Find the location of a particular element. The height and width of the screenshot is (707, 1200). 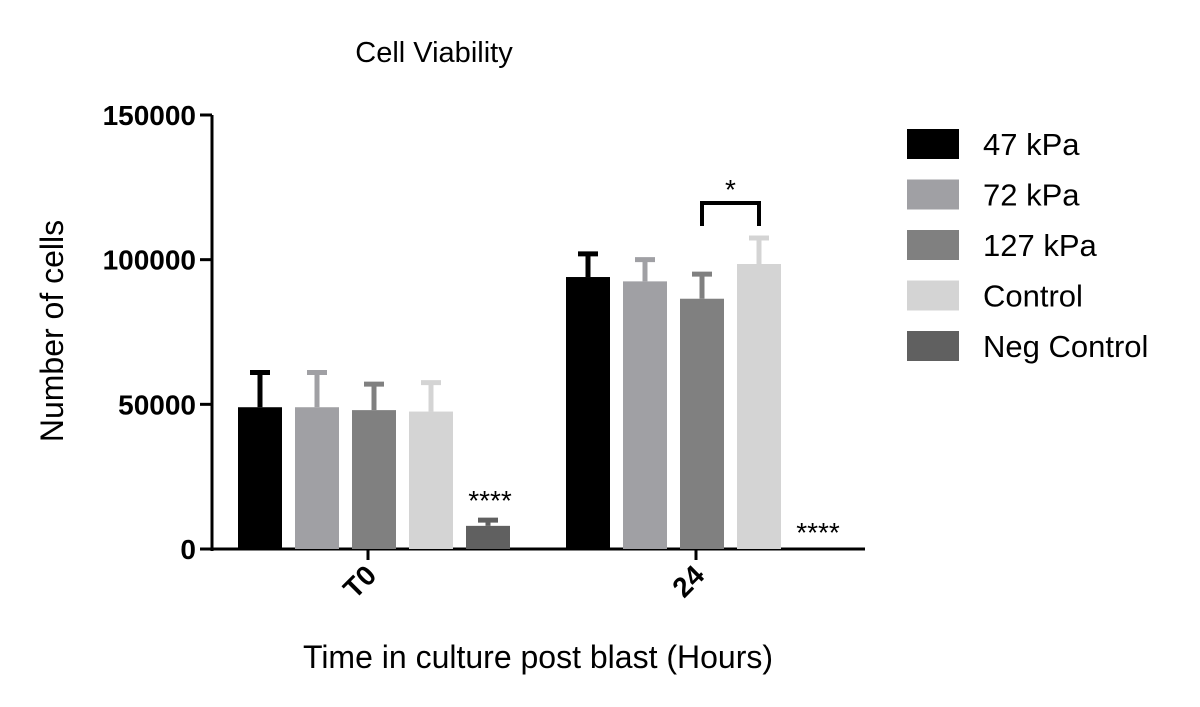

y-tick-label: 150000 is located at coordinates (149, 115).